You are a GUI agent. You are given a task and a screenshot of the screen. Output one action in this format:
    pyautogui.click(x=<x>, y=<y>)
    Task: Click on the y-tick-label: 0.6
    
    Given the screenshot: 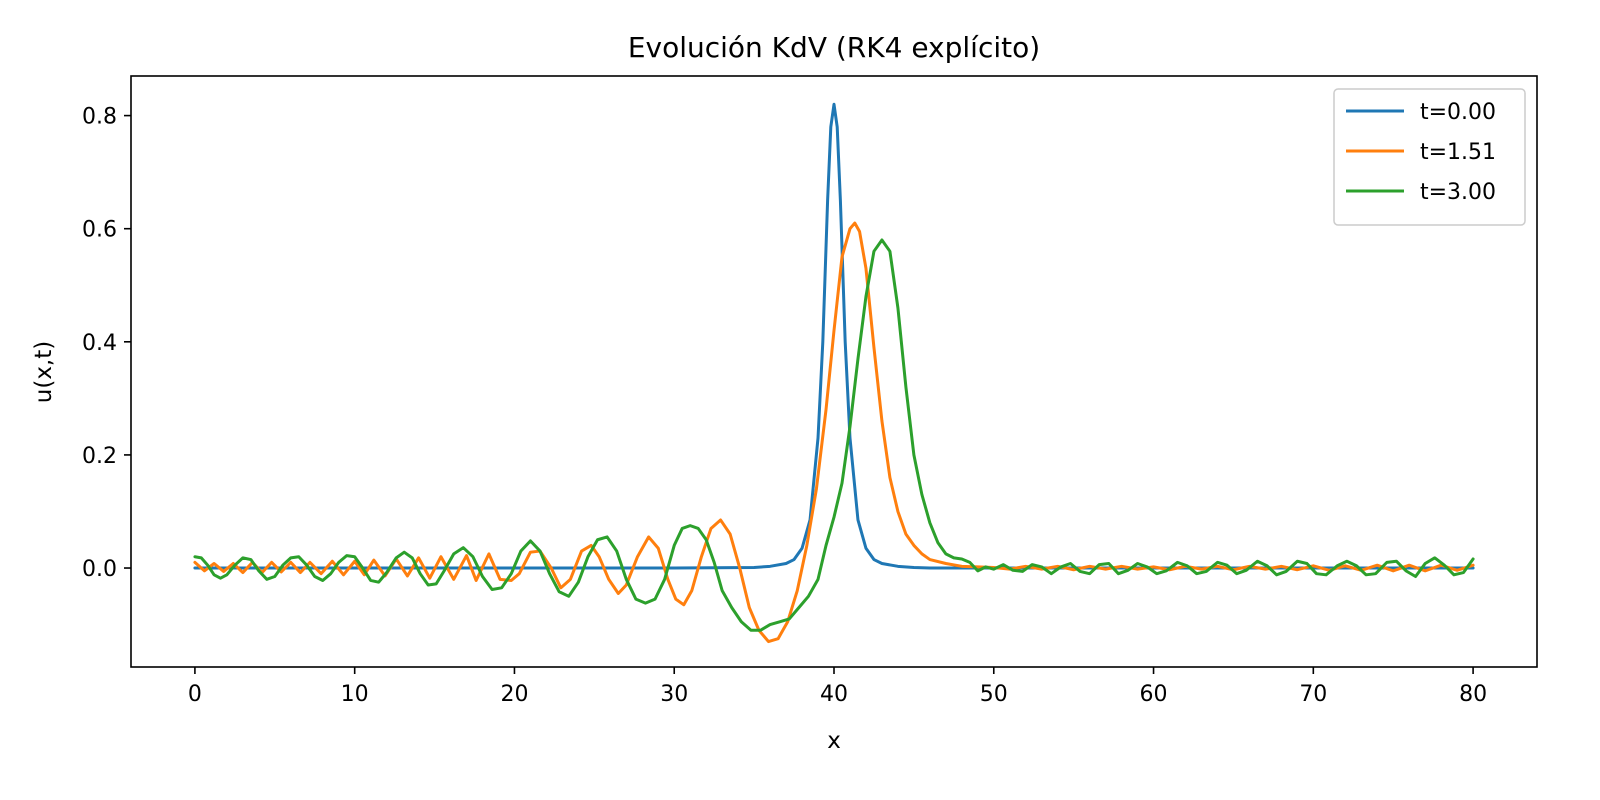 What is the action you would take?
    pyautogui.click(x=99, y=230)
    